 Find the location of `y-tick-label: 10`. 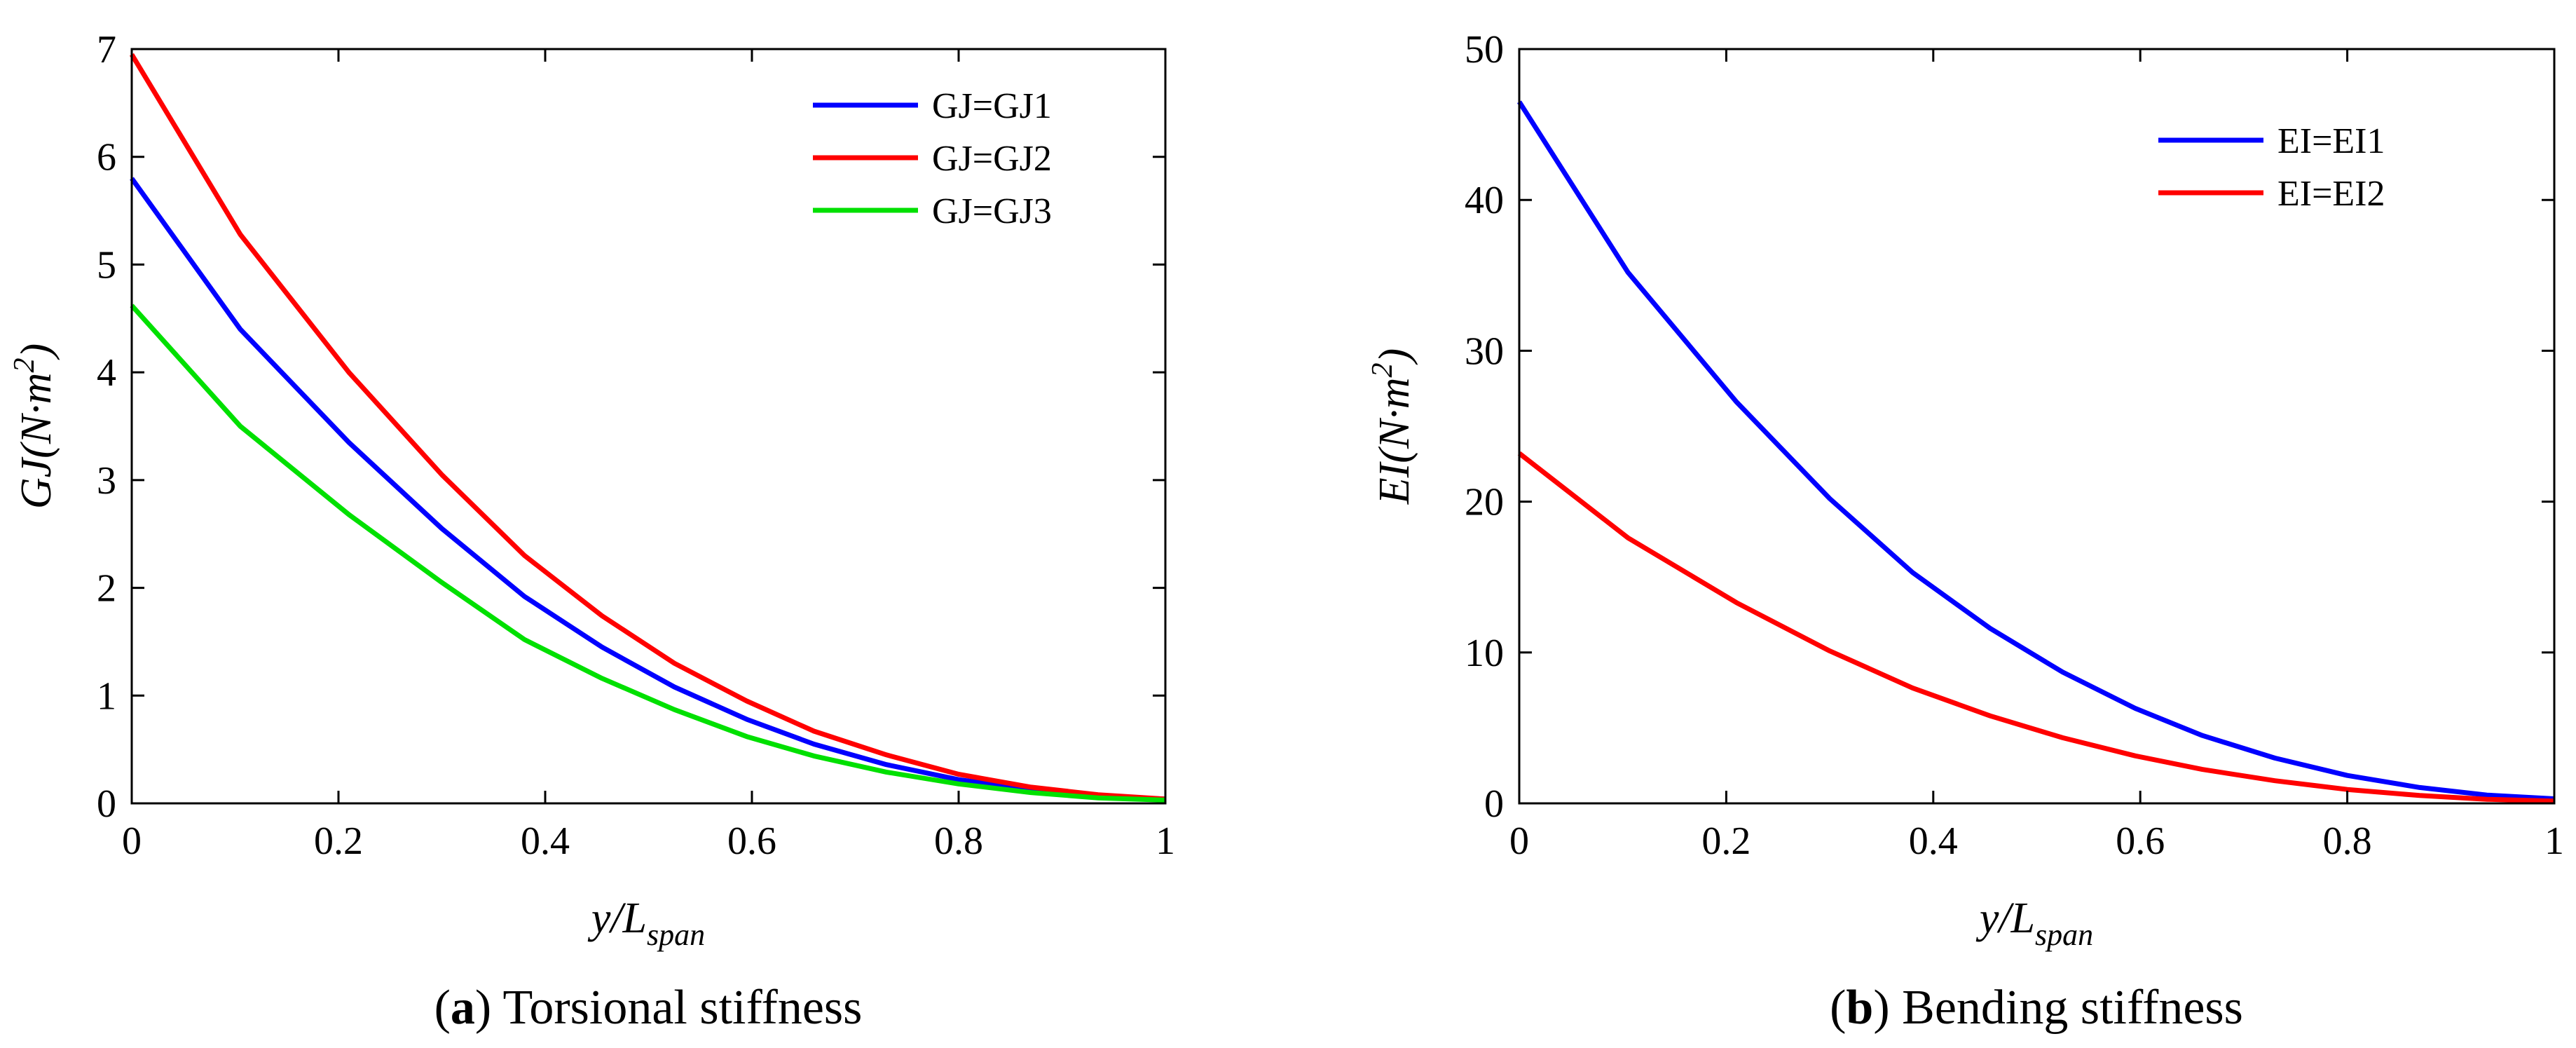

y-tick-label: 10 is located at coordinates (1485, 653).